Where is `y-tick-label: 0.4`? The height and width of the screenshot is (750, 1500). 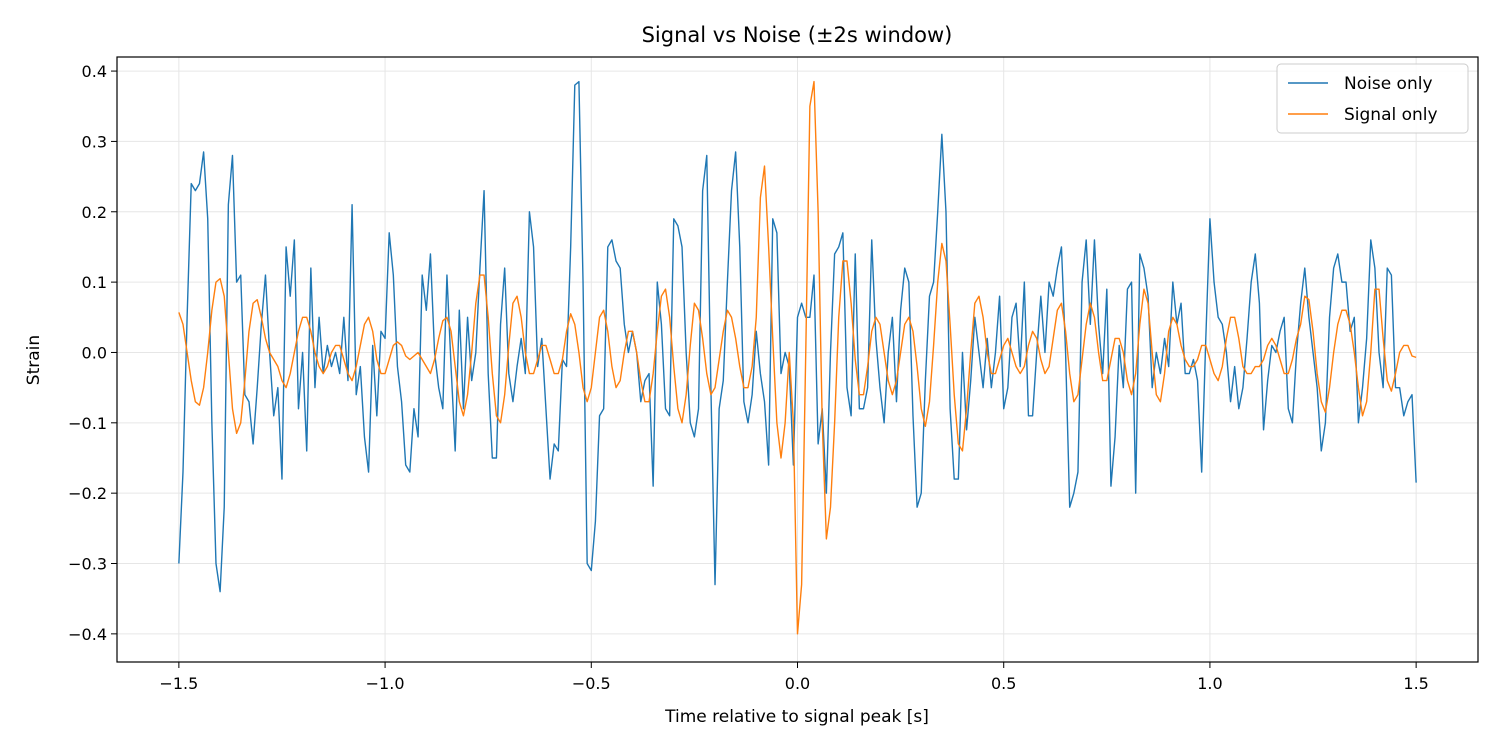 y-tick-label: 0.4 is located at coordinates (94, 71).